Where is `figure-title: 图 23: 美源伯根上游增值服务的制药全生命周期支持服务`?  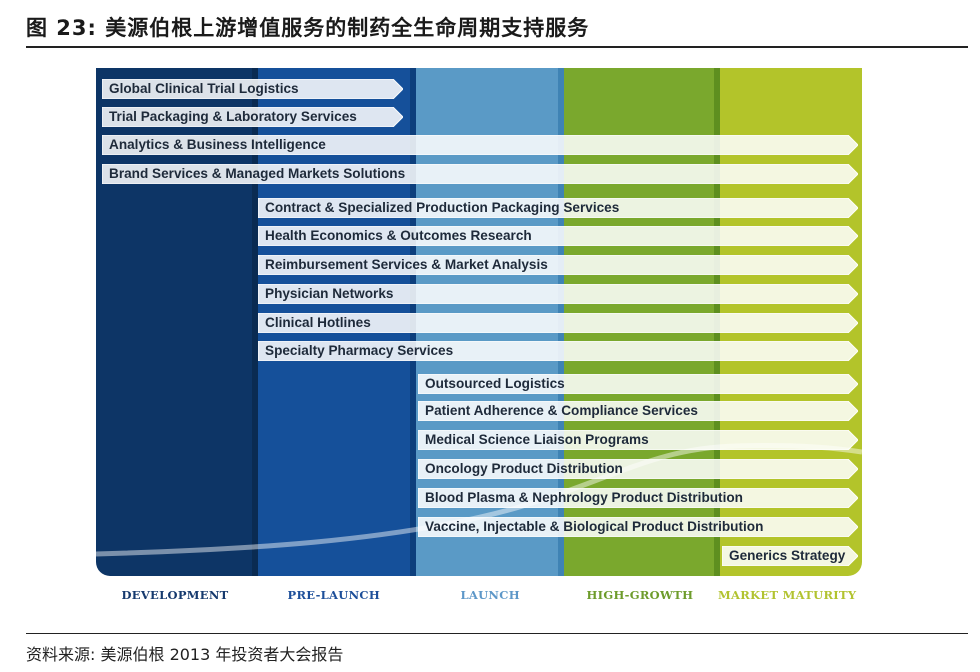 figure-title: 图 23: 美源伯根上游增值服务的制药全生命周期支持服务 is located at coordinates (308, 28).